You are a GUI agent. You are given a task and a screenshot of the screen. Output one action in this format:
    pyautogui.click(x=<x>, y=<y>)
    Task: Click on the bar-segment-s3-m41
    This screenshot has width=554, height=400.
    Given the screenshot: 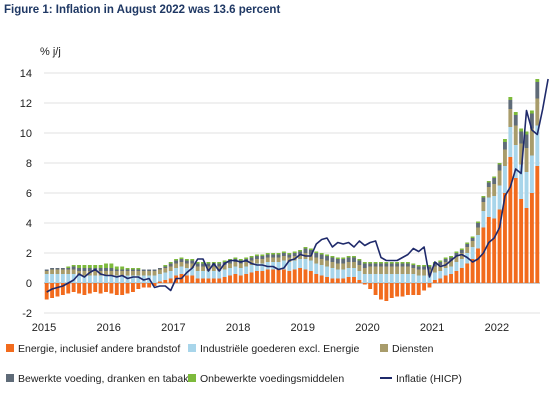 What is the action you would take?
    pyautogui.click(x=267, y=256)
    